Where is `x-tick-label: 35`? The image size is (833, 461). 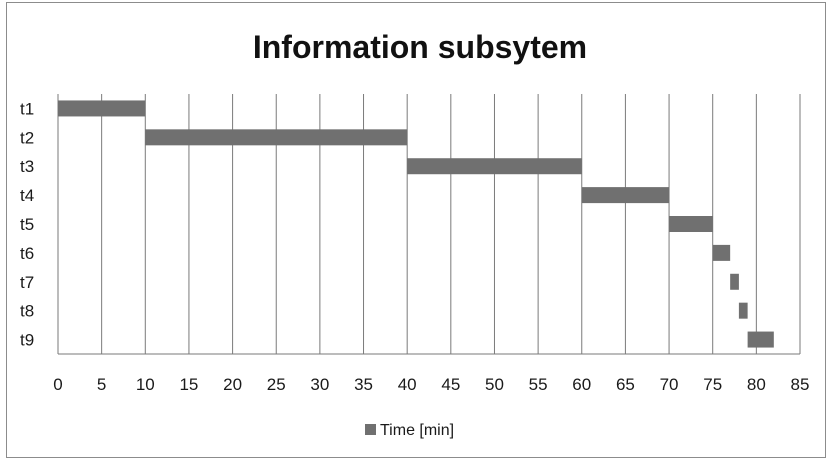
x-tick-label: 35 is located at coordinates (363, 384).